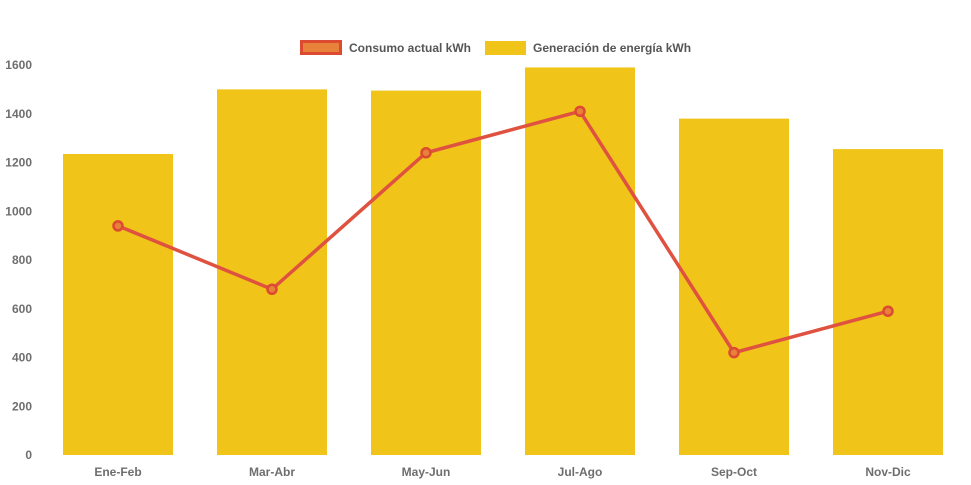 This screenshot has width=971, height=485. Describe the element at coordinates (22, 406) in the screenshot. I see `y-tick-label: 200` at that location.